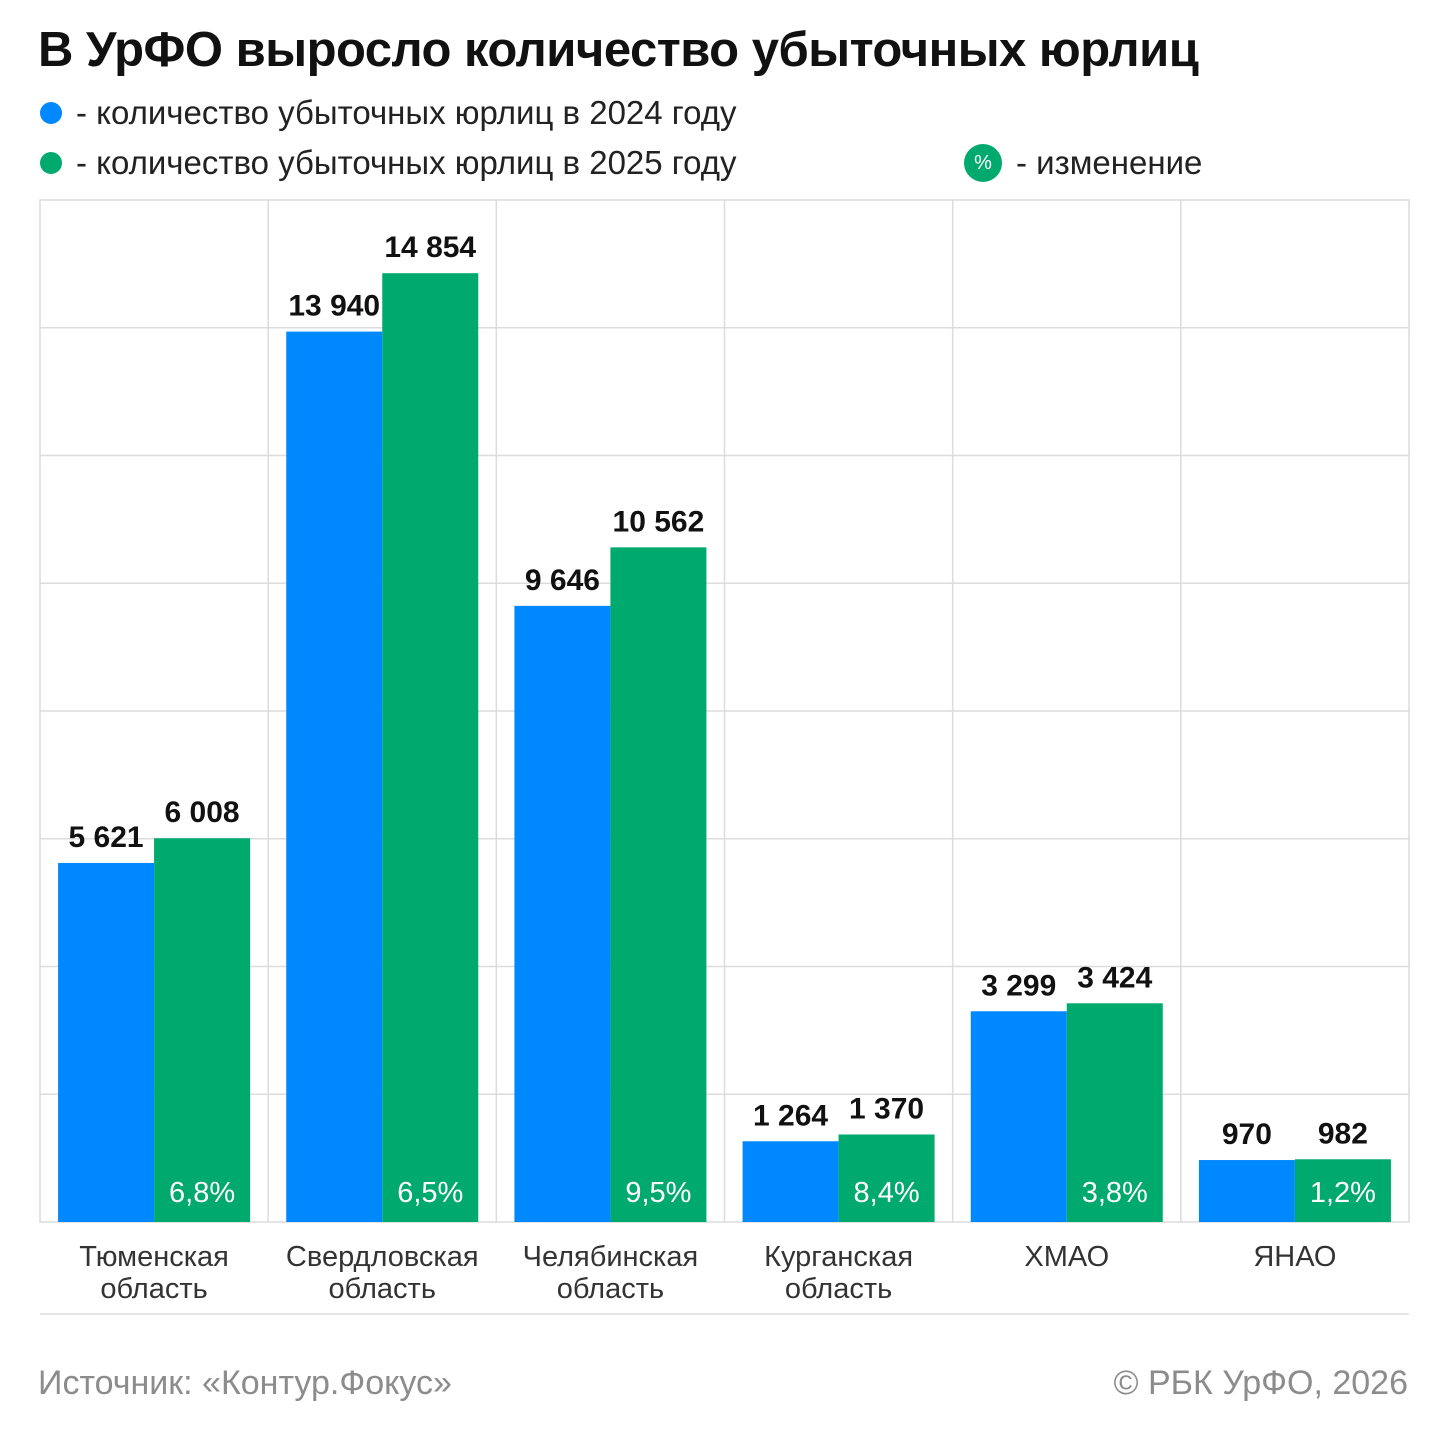 This screenshot has height=1440, width=1440. I want to click on category-label: Челябинская, so click(611, 1257).